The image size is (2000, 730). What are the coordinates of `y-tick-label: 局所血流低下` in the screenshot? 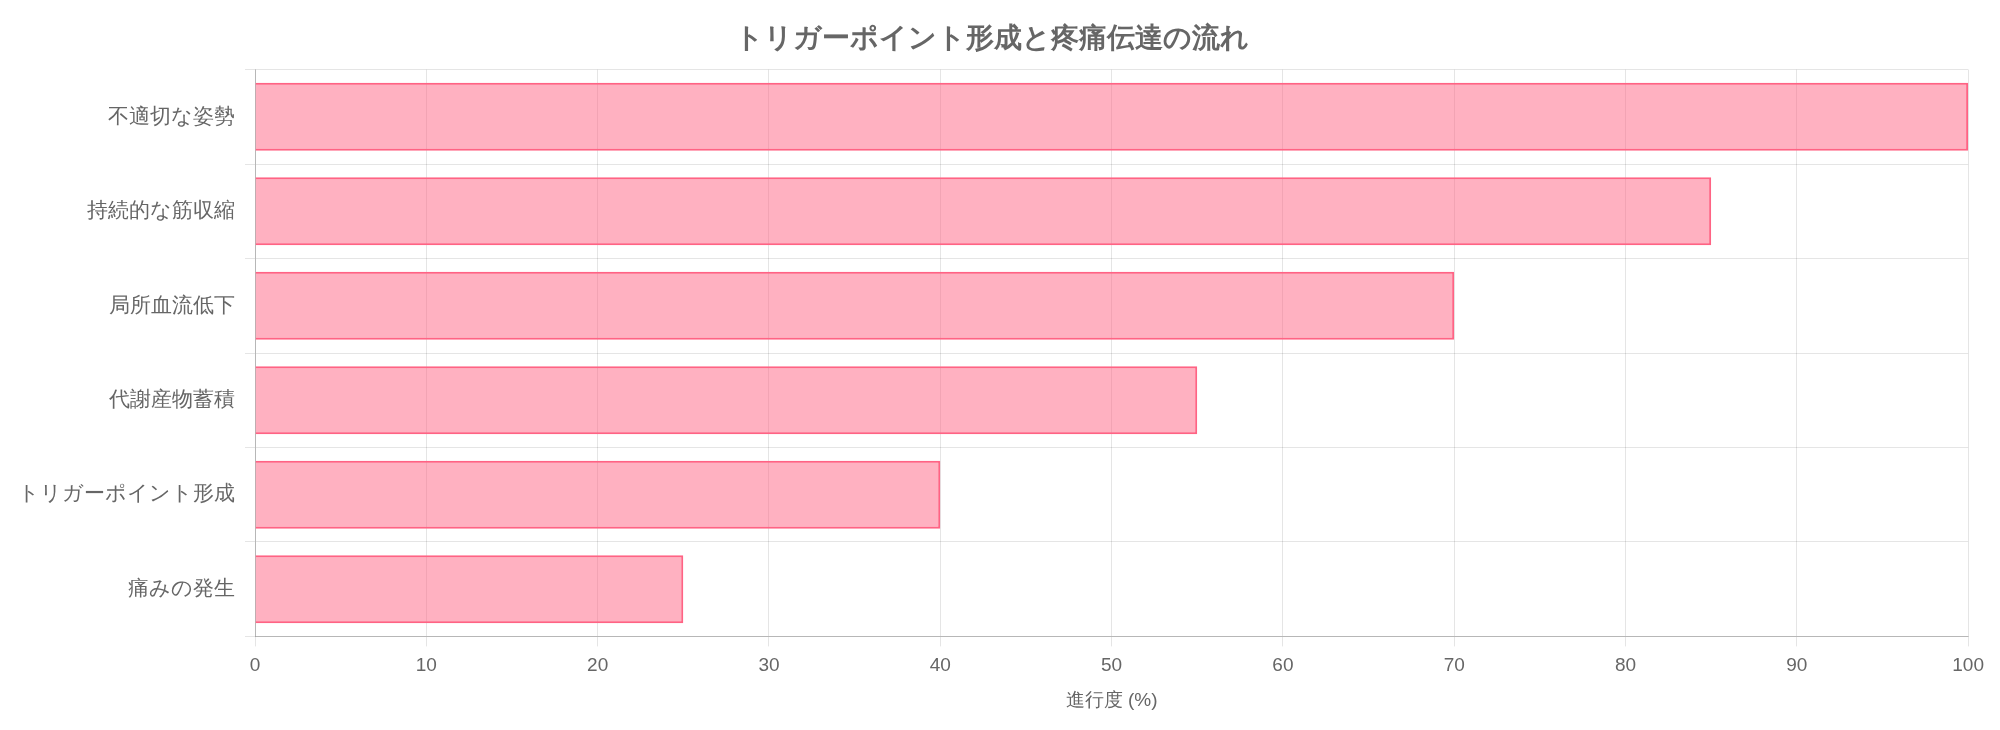 It's located at (172, 304).